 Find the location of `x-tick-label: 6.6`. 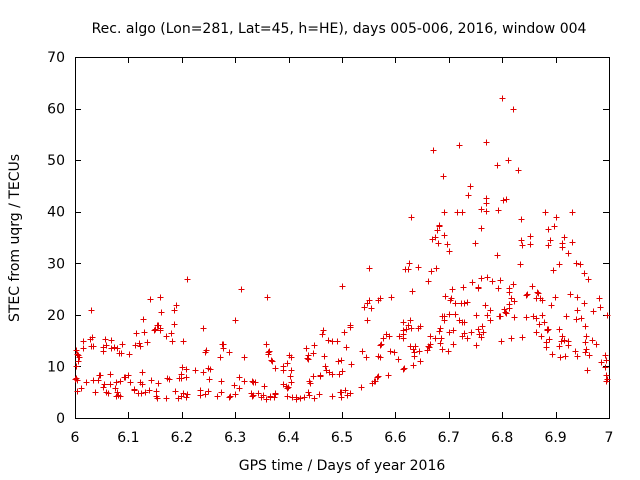

x-tick-label: 6.6 is located at coordinates (395, 438).